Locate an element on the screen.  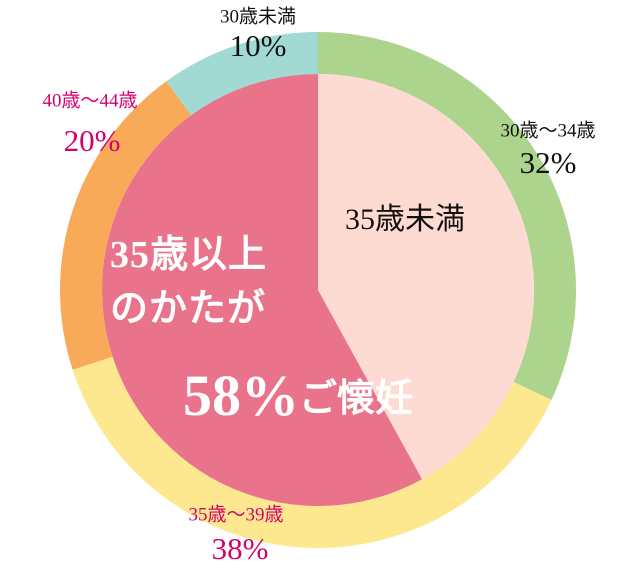
outer-value-label: 32% is located at coordinates (548, 162).